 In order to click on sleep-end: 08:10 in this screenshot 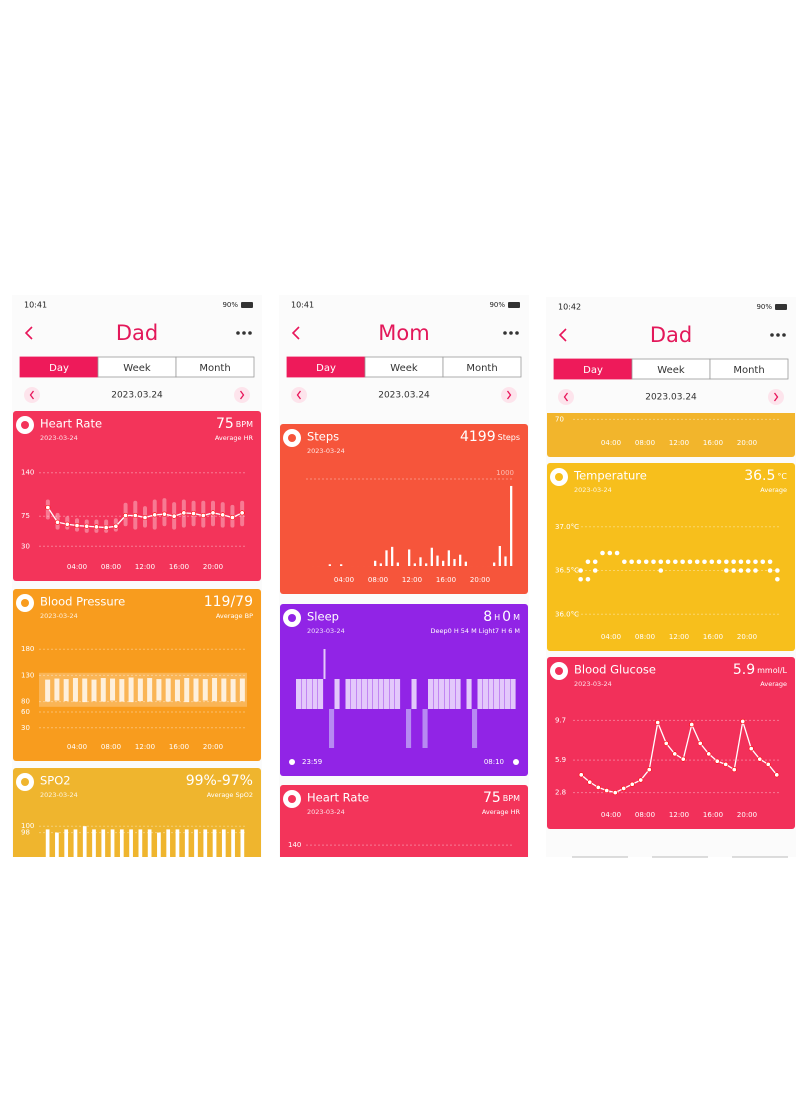, I will do `click(494, 762)`.